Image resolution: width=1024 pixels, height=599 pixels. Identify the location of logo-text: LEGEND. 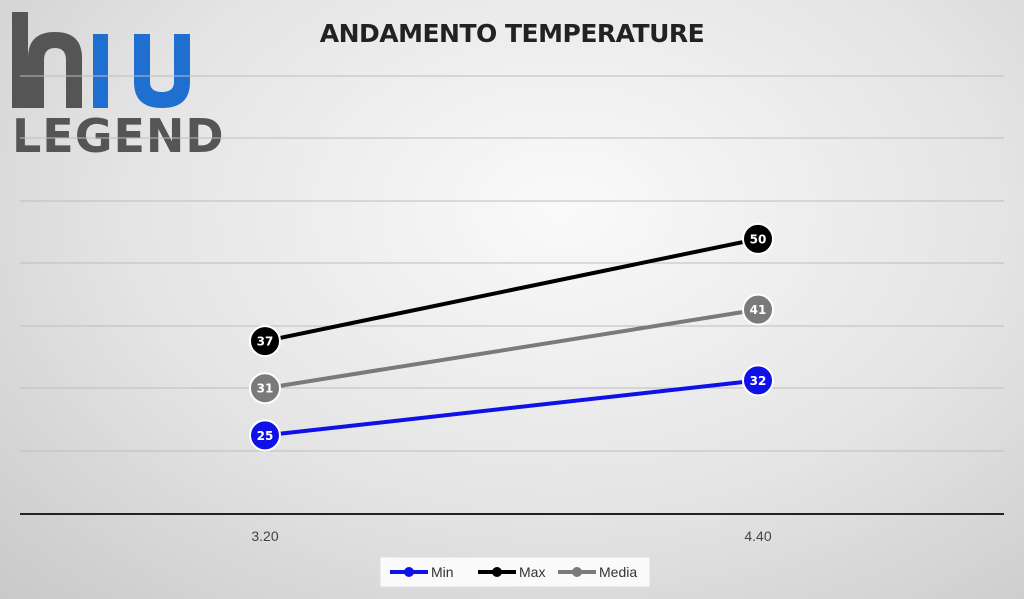
(118, 136).